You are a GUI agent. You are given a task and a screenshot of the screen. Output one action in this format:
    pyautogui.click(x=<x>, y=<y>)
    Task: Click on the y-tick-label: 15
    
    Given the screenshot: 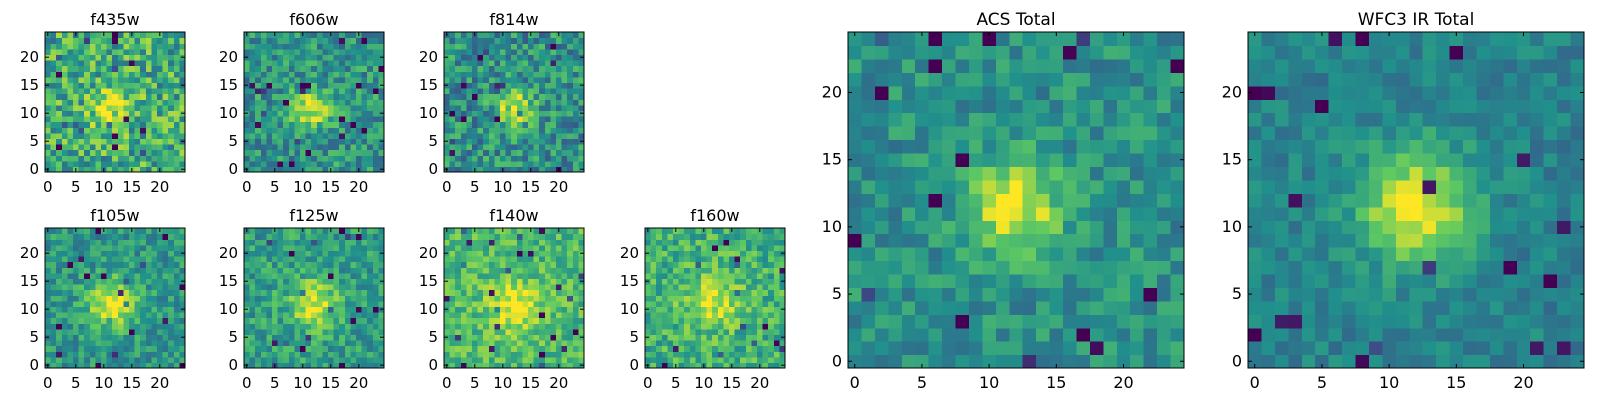 What is the action you would take?
    pyautogui.click(x=29, y=85)
    